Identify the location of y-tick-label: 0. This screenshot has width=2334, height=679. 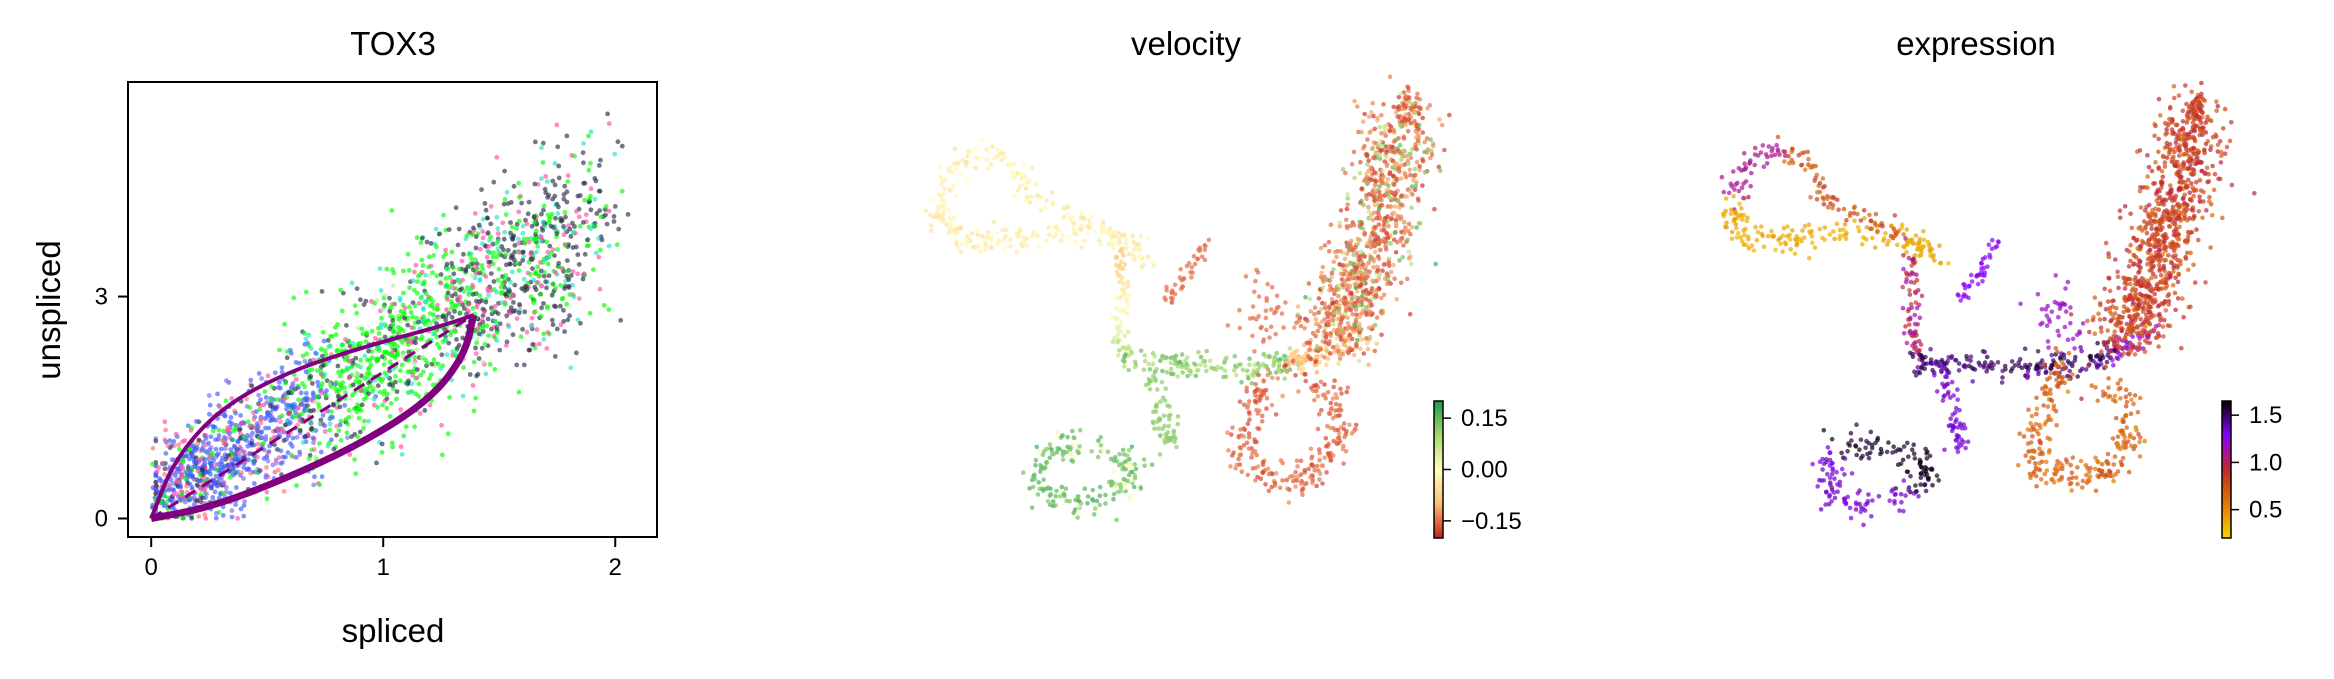
(101, 519).